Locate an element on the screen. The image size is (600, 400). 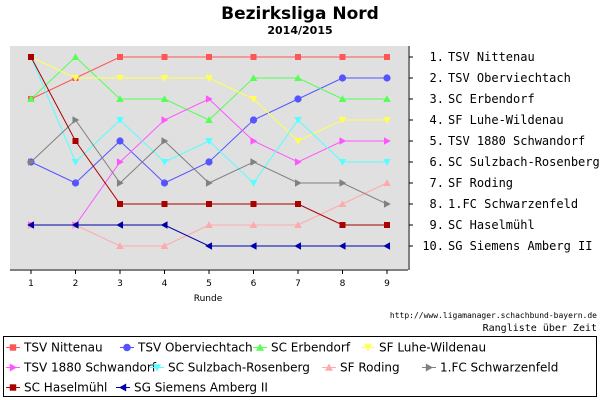
legend-item: SF Roding is located at coordinates (361, 368).